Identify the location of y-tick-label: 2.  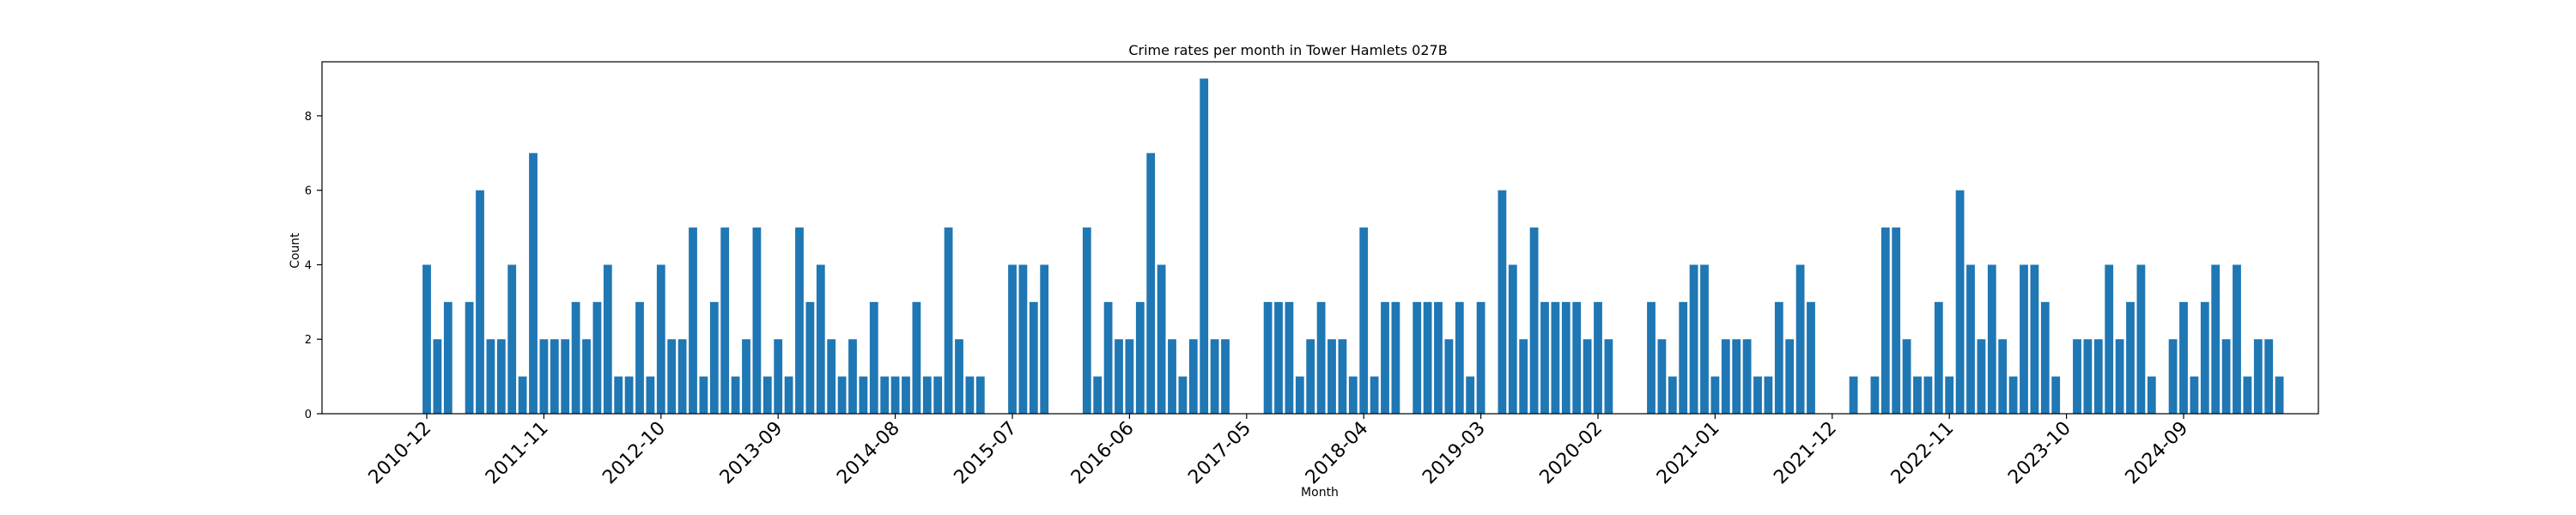
(308, 340).